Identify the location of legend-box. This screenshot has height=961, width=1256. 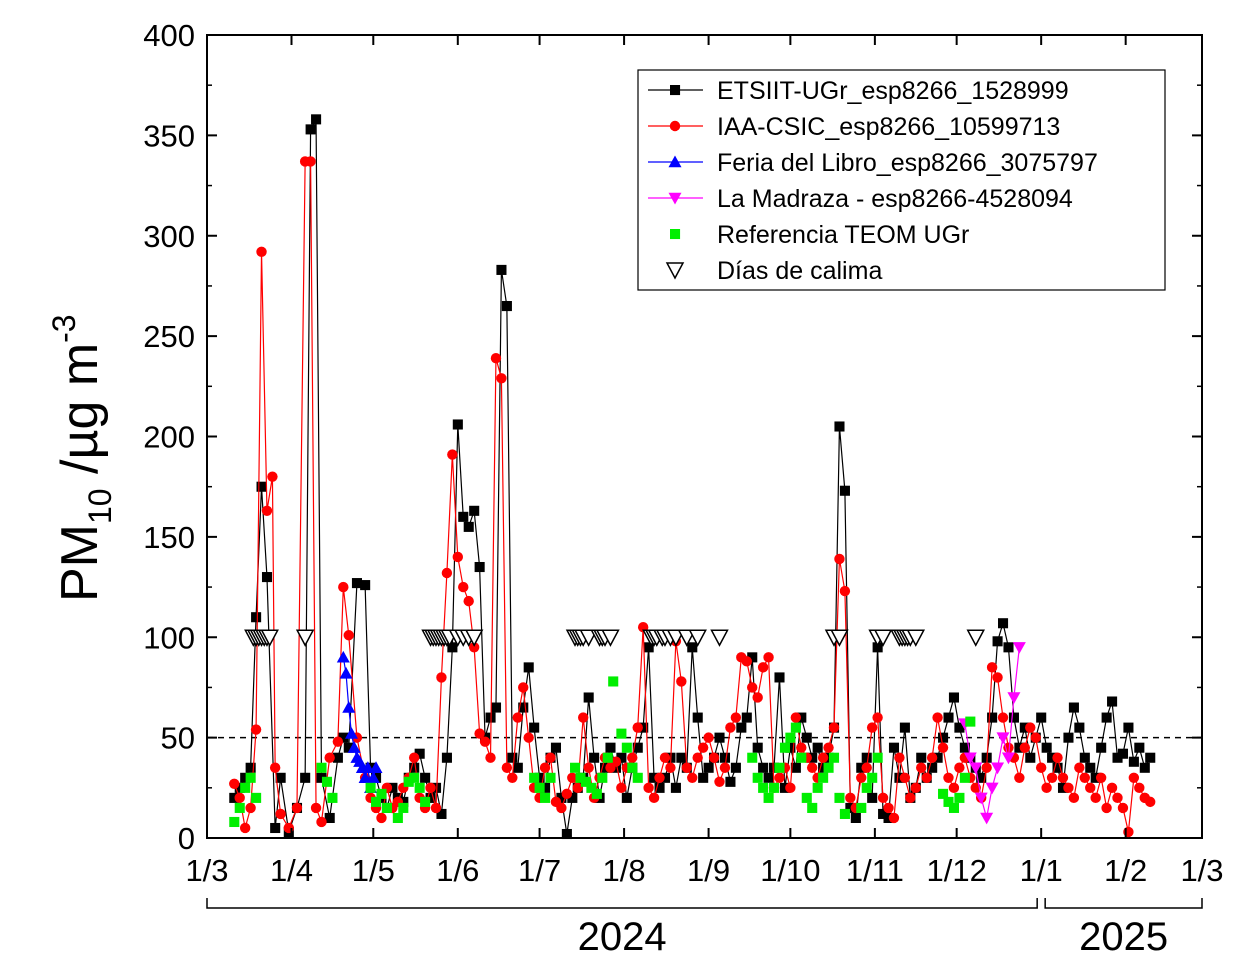
(901, 180).